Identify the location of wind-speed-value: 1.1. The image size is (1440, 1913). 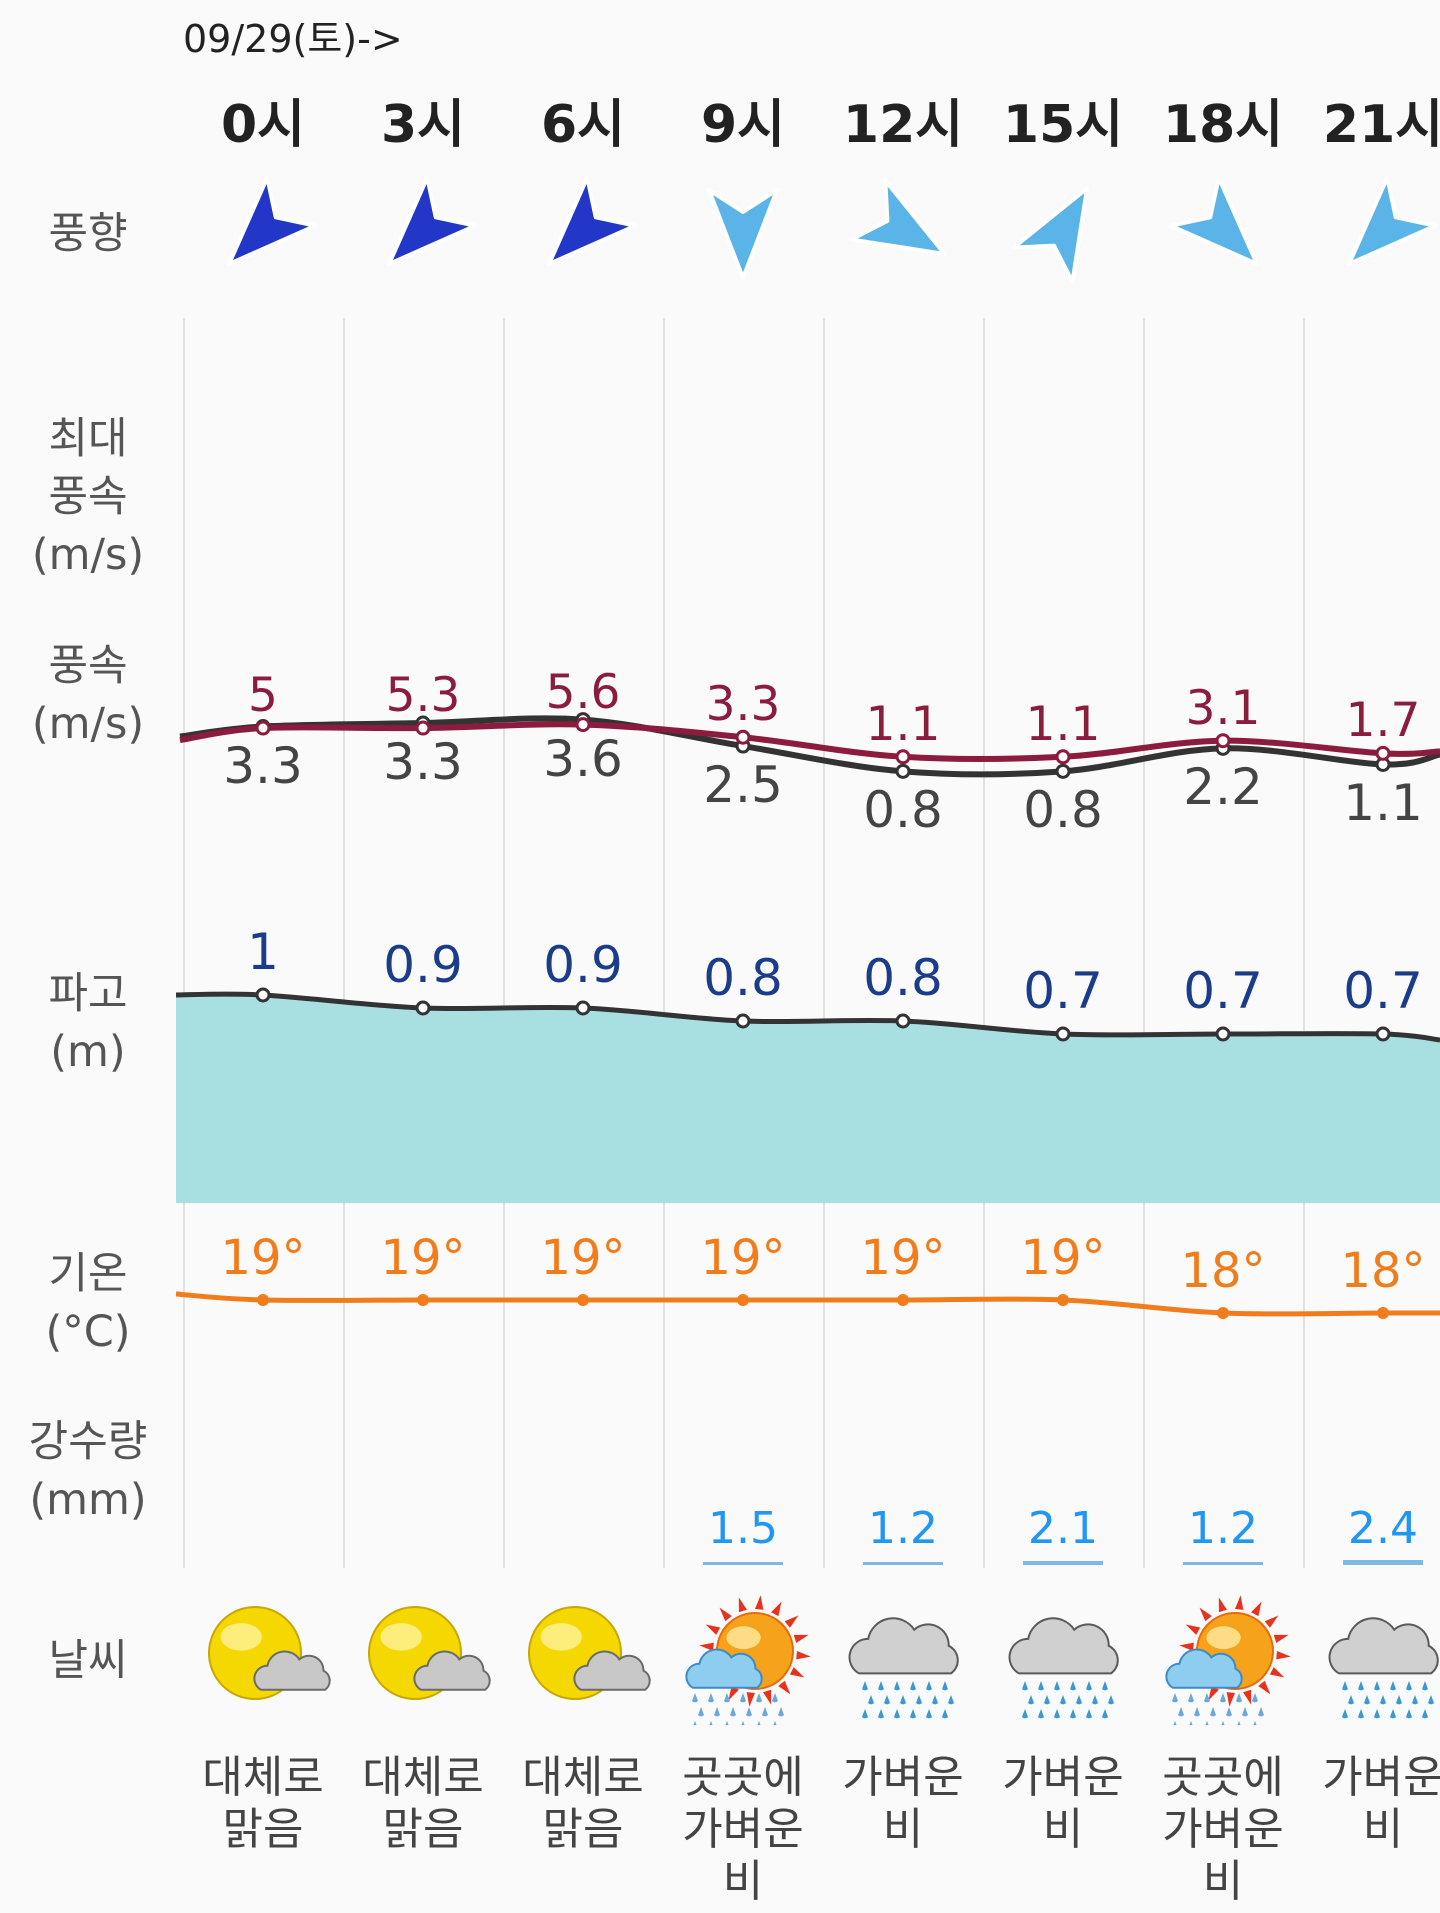
(1383, 803).